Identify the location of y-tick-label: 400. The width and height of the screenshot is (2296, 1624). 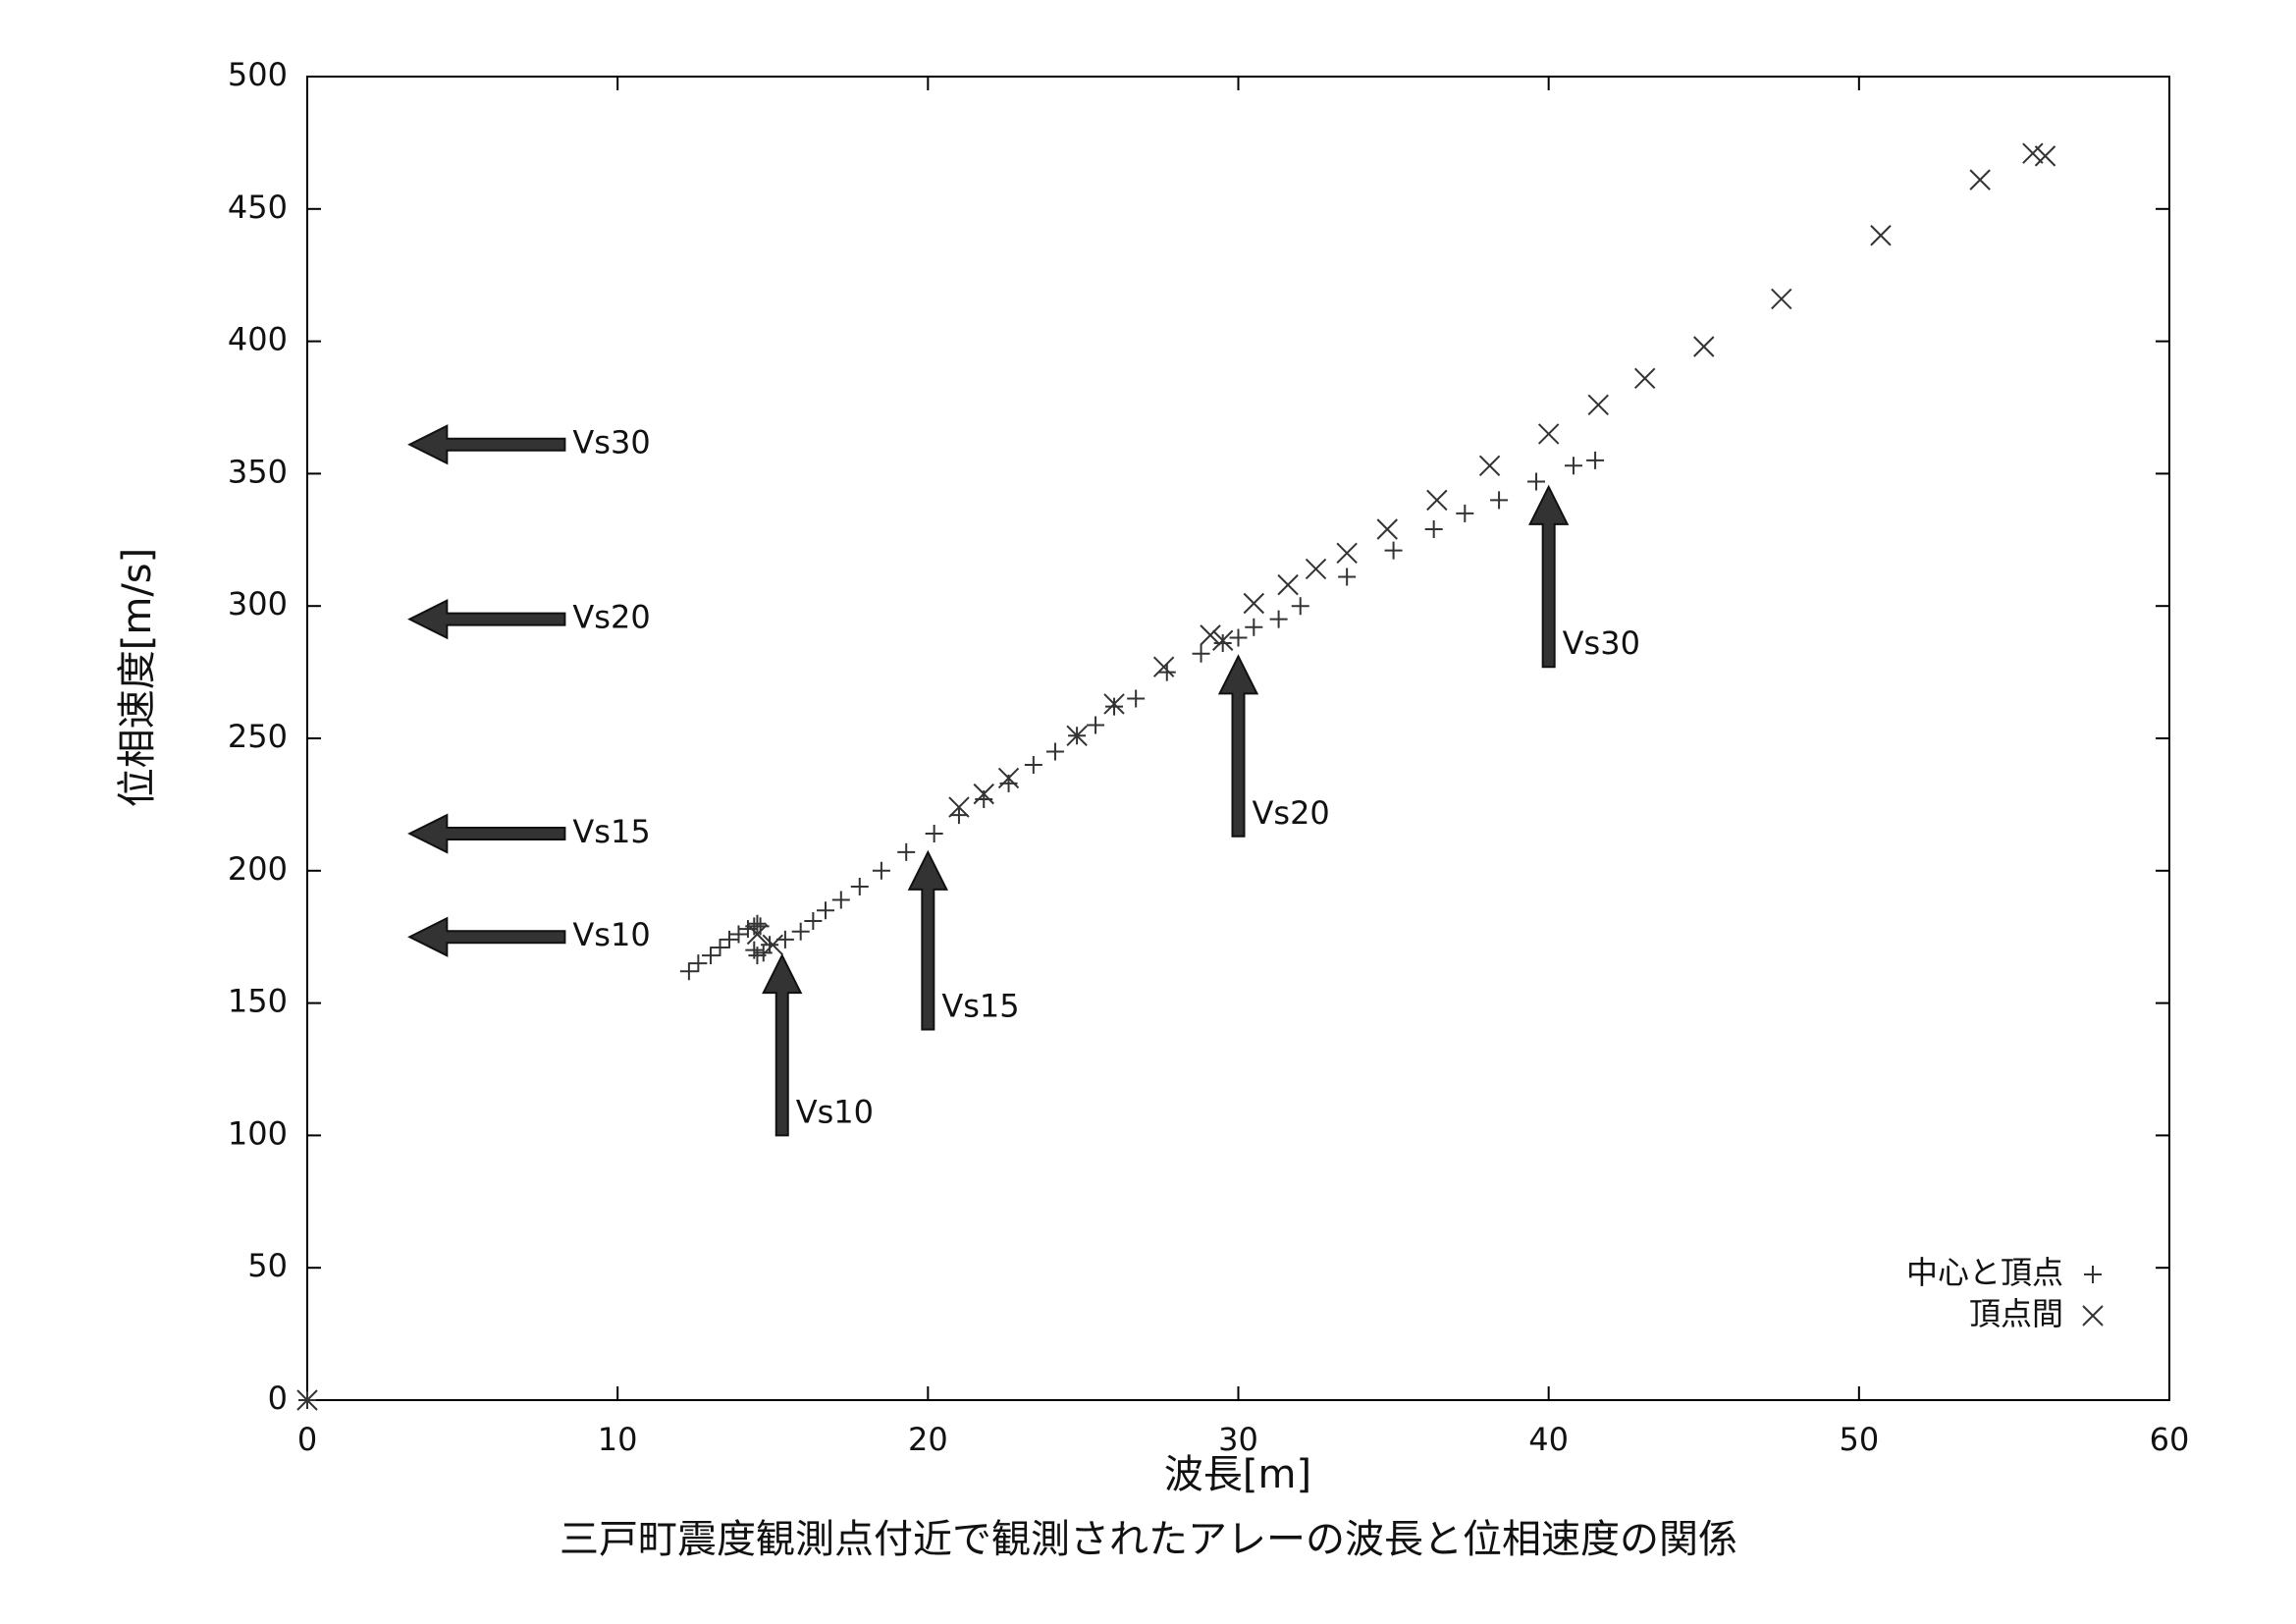
(258, 339).